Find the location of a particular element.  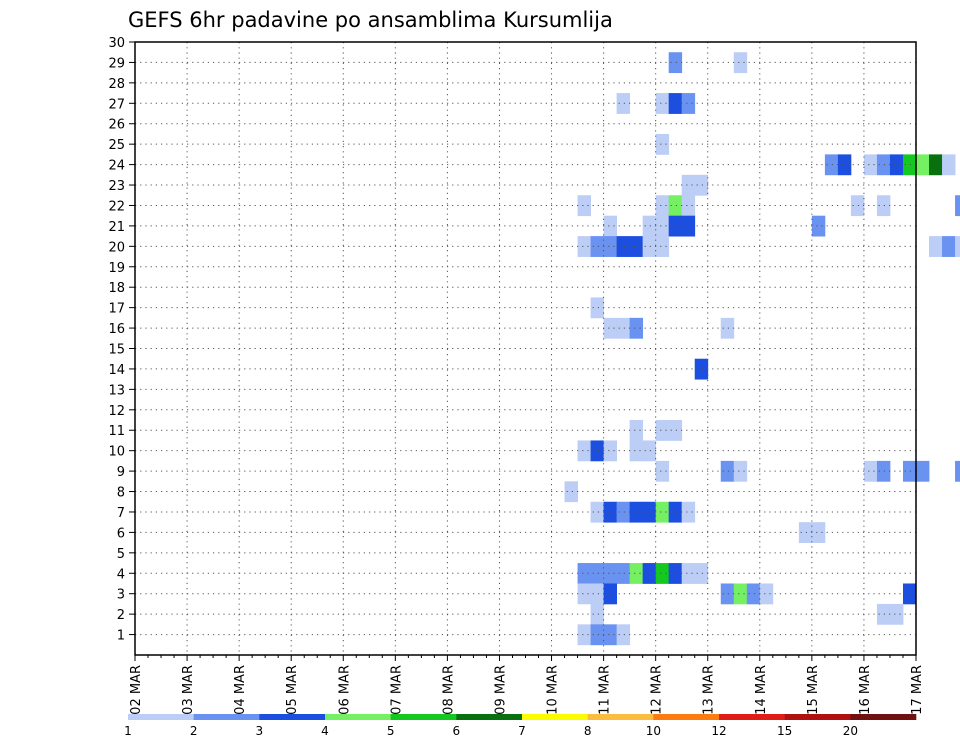

x-tick-label: 06 MAR is located at coordinates (344, 690).